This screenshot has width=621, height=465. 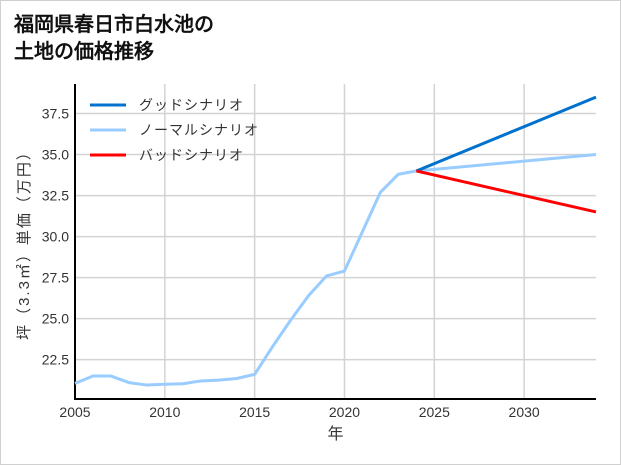 What do you see at coordinates (55, 155) in the screenshot?
I see `y-tick-label: 35.0` at bounding box center [55, 155].